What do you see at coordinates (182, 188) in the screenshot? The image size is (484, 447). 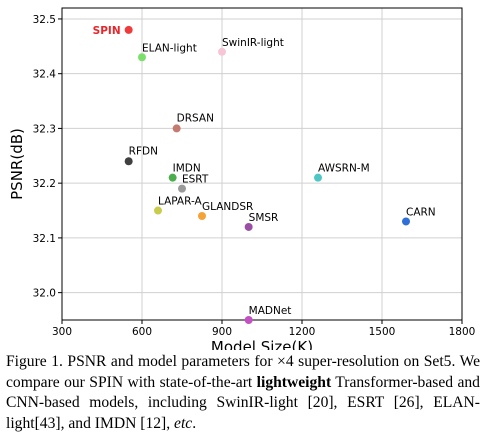 I see `point-esrt` at bounding box center [182, 188].